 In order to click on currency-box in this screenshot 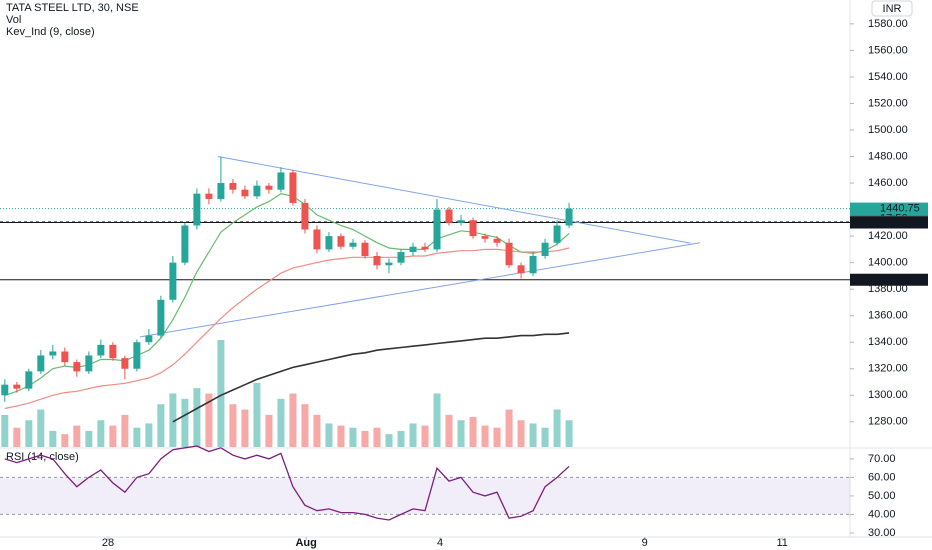, I will do `click(892, 8)`.